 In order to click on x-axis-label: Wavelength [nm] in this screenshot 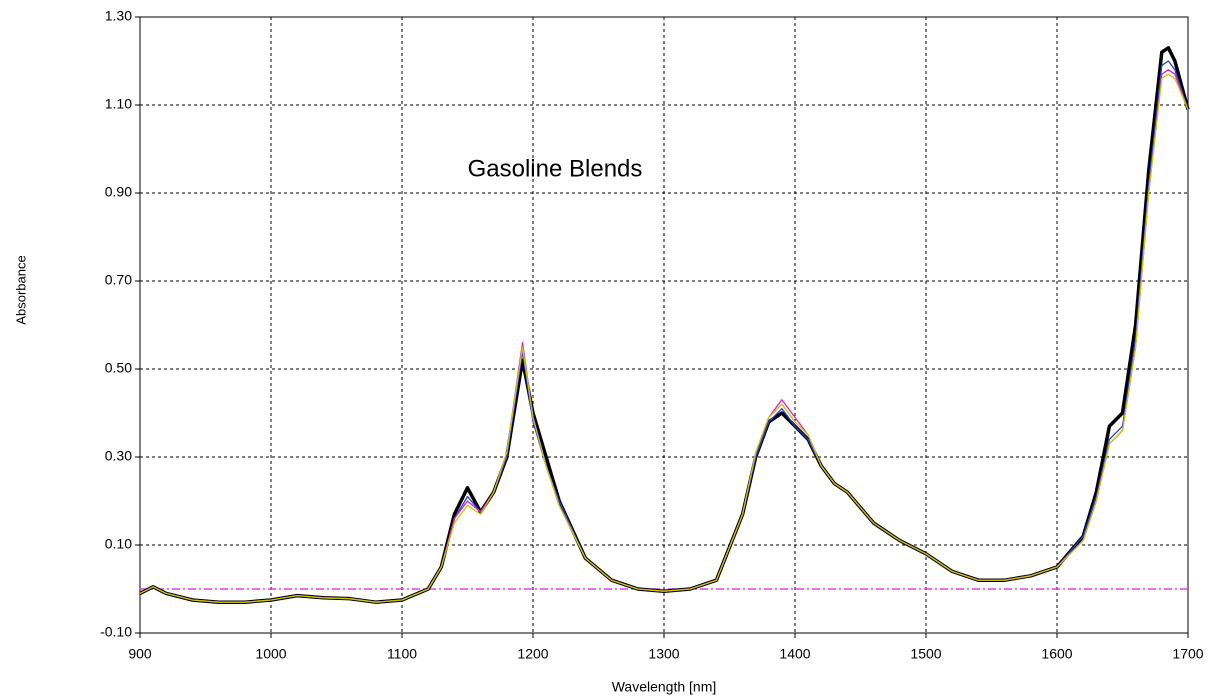, I will do `click(664, 687)`.